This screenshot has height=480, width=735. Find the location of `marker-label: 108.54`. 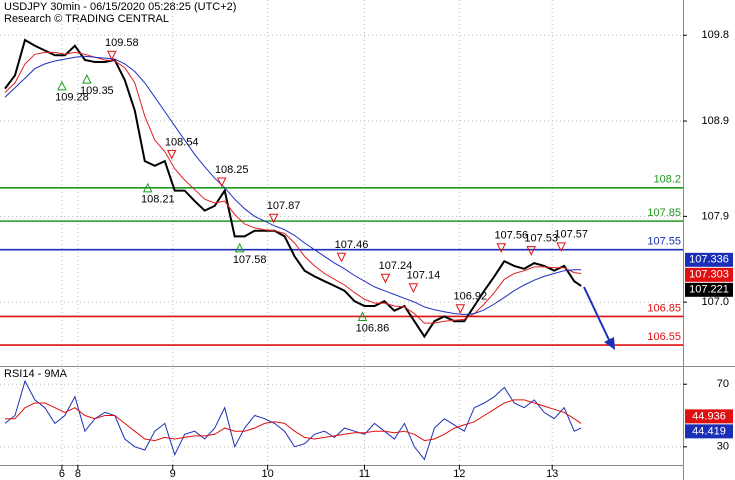

marker-label: 108.54 is located at coordinates (182, 142).